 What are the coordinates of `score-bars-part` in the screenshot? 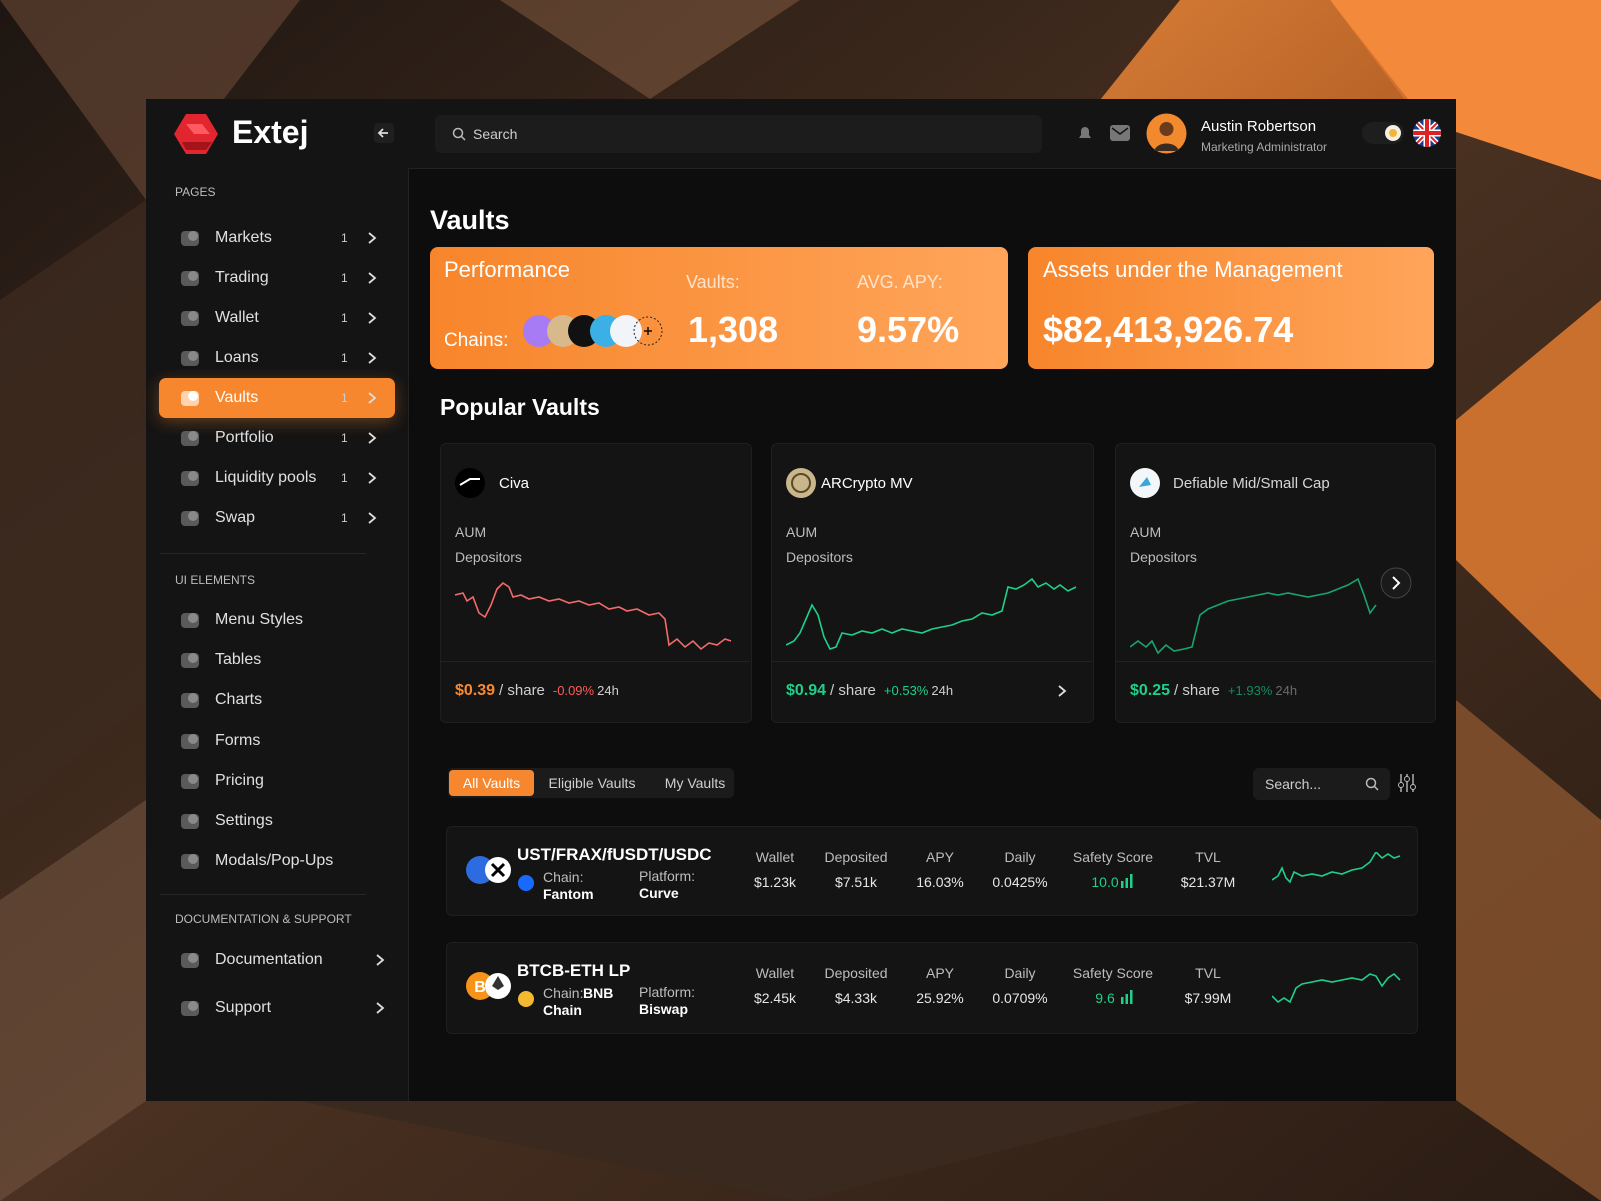 It's located at (1122, 1000).